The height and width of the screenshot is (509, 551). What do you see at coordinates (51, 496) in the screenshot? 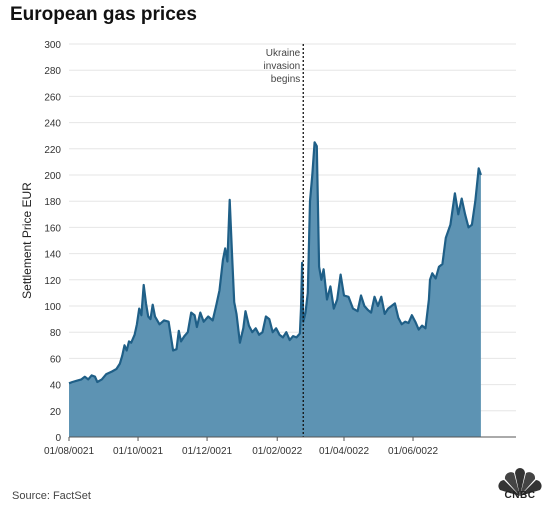
I see `source-note: Source: FactSet` at bounding box center [51, 496].